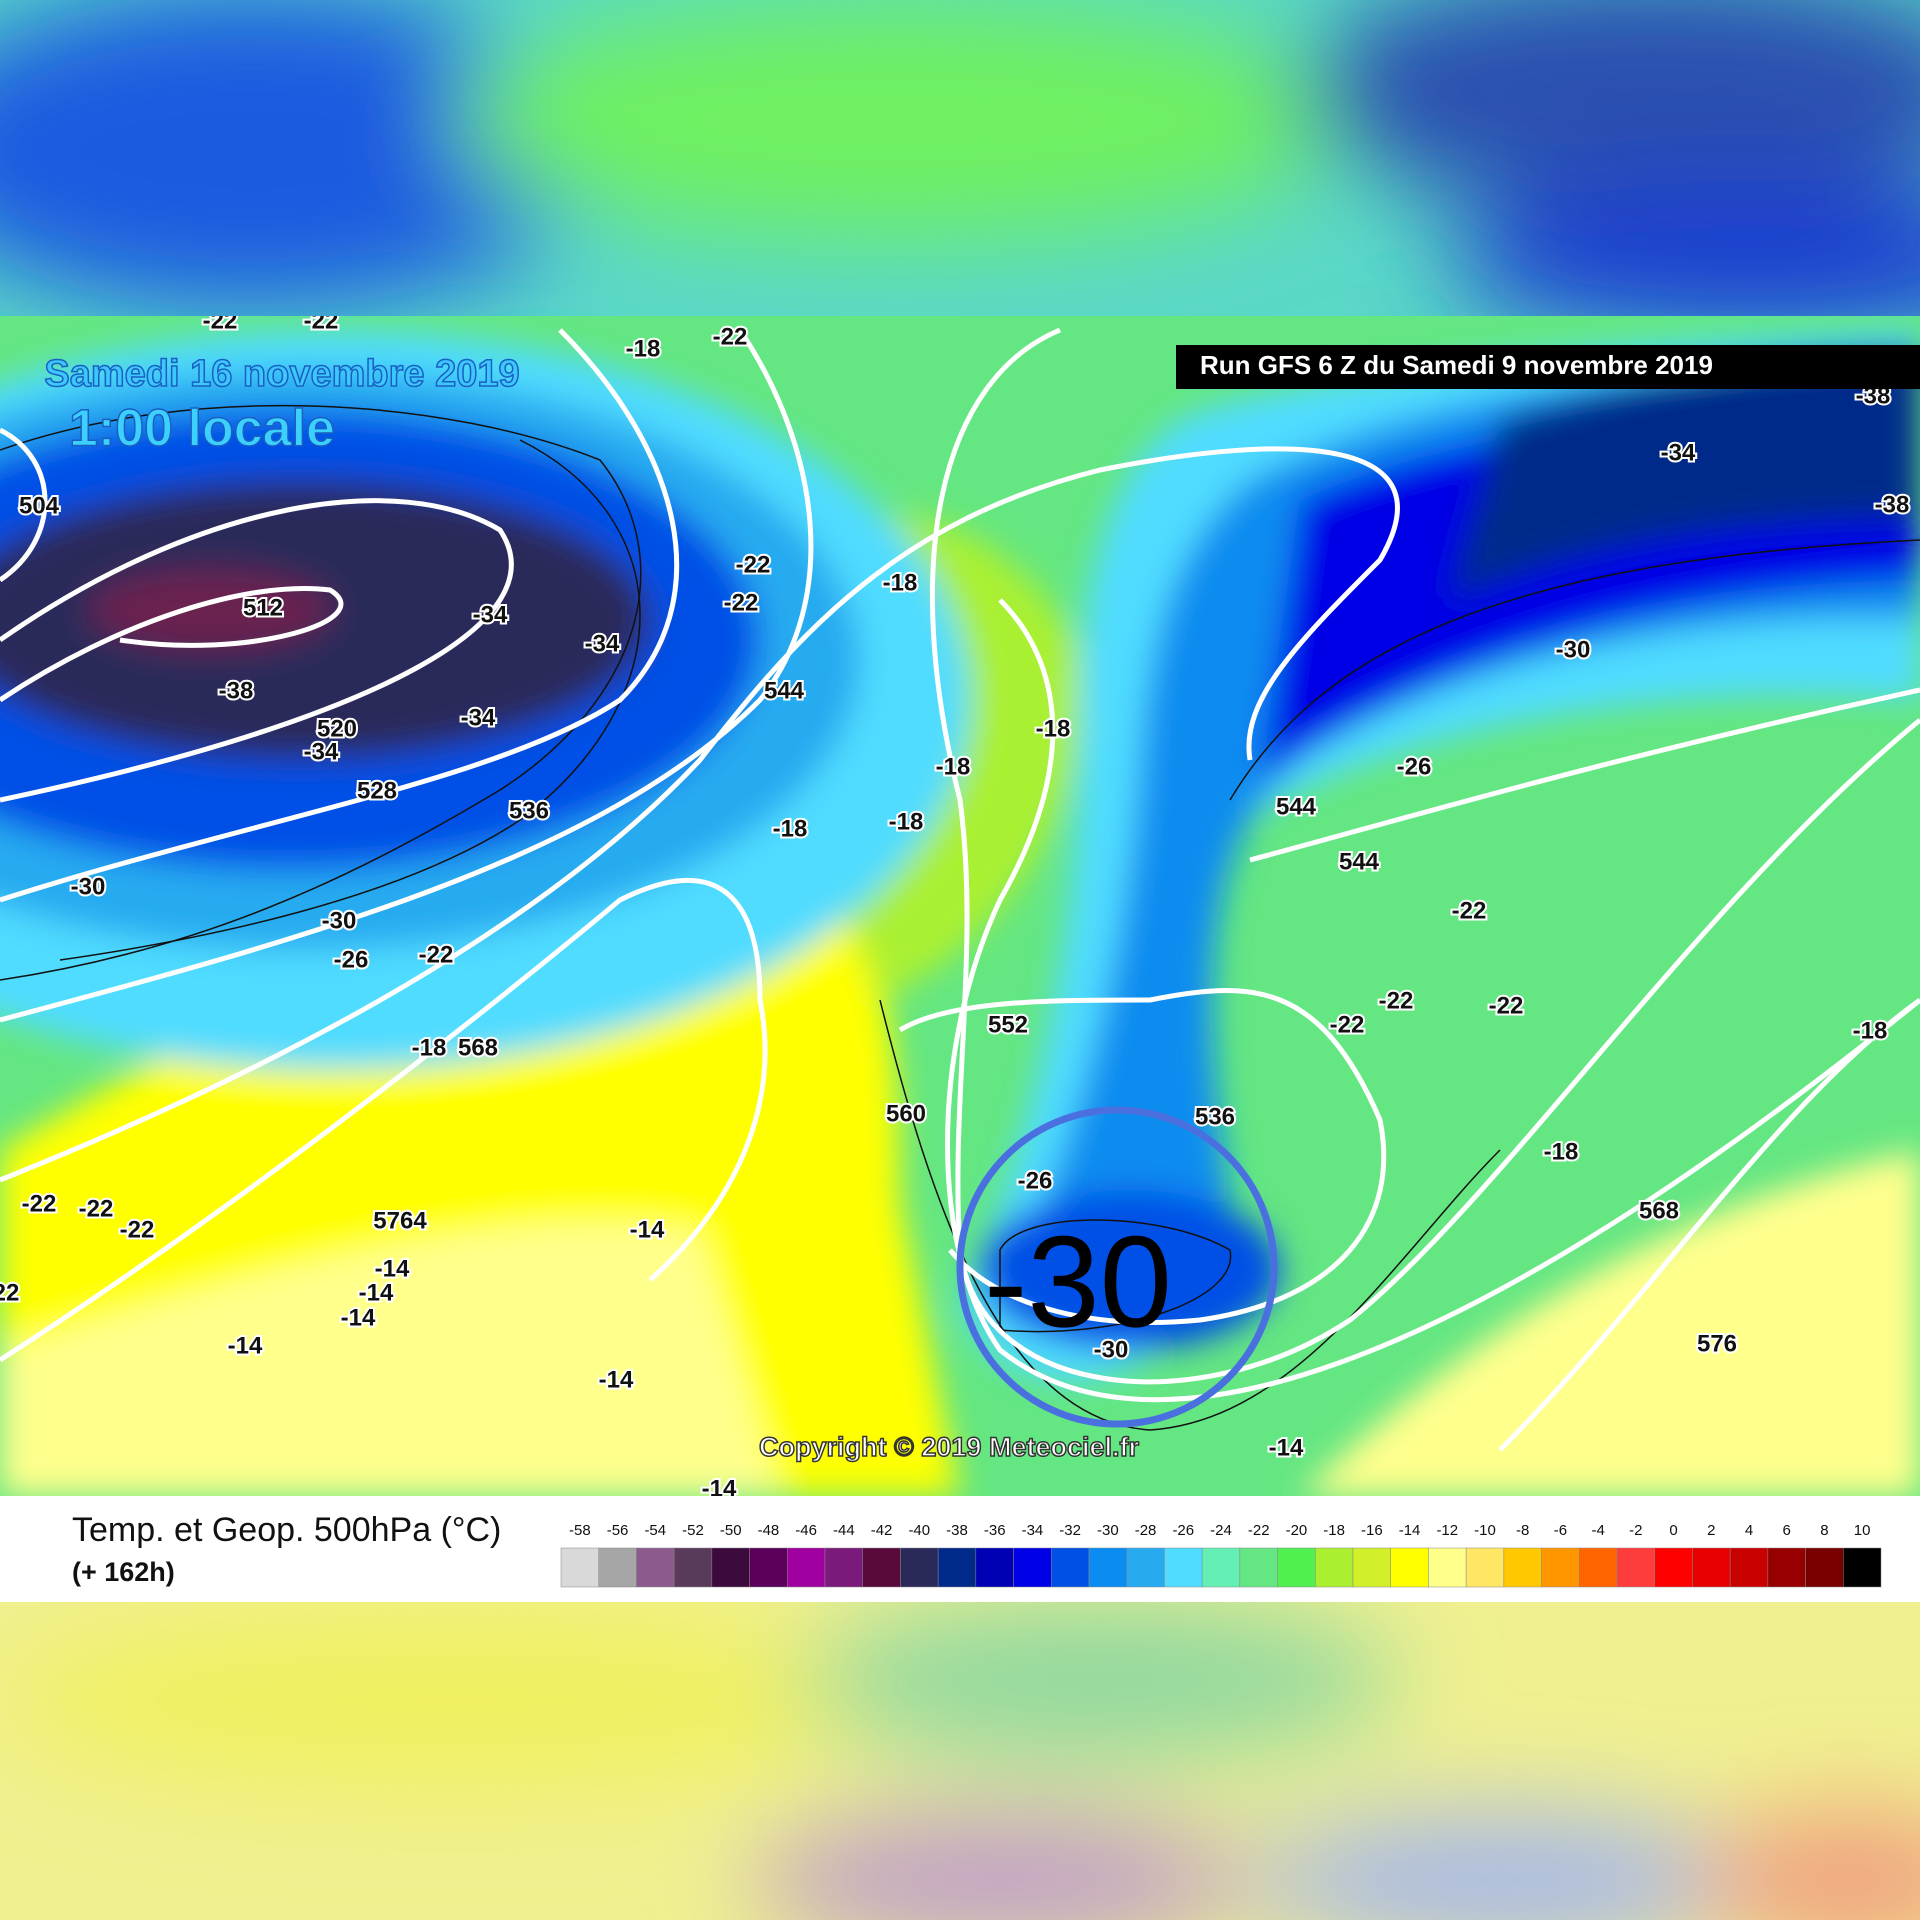  What do you see at coordinates (1215, 1116) in the screenshot?
I see `map-label: 536` at bounding box center [1215, 1116].